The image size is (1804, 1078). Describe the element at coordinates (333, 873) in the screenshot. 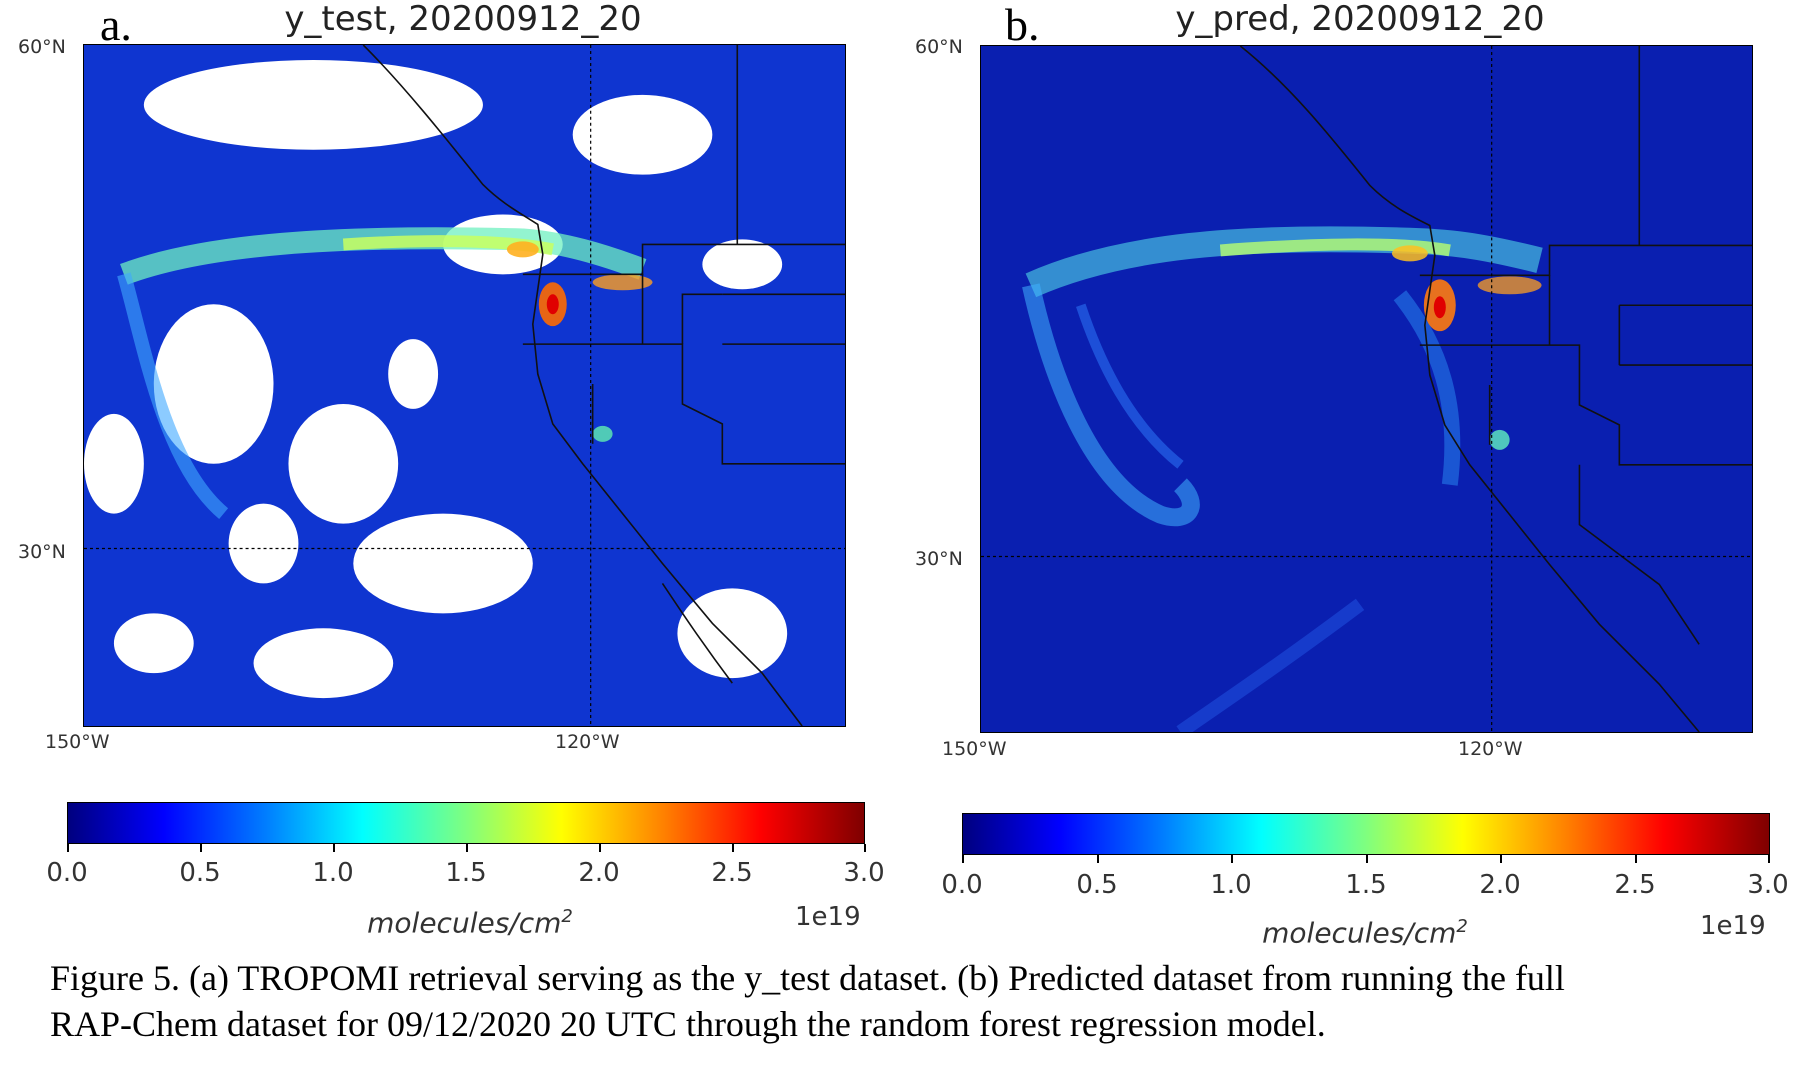

I see `cbar-a-tick-2: 1.0` at that location.